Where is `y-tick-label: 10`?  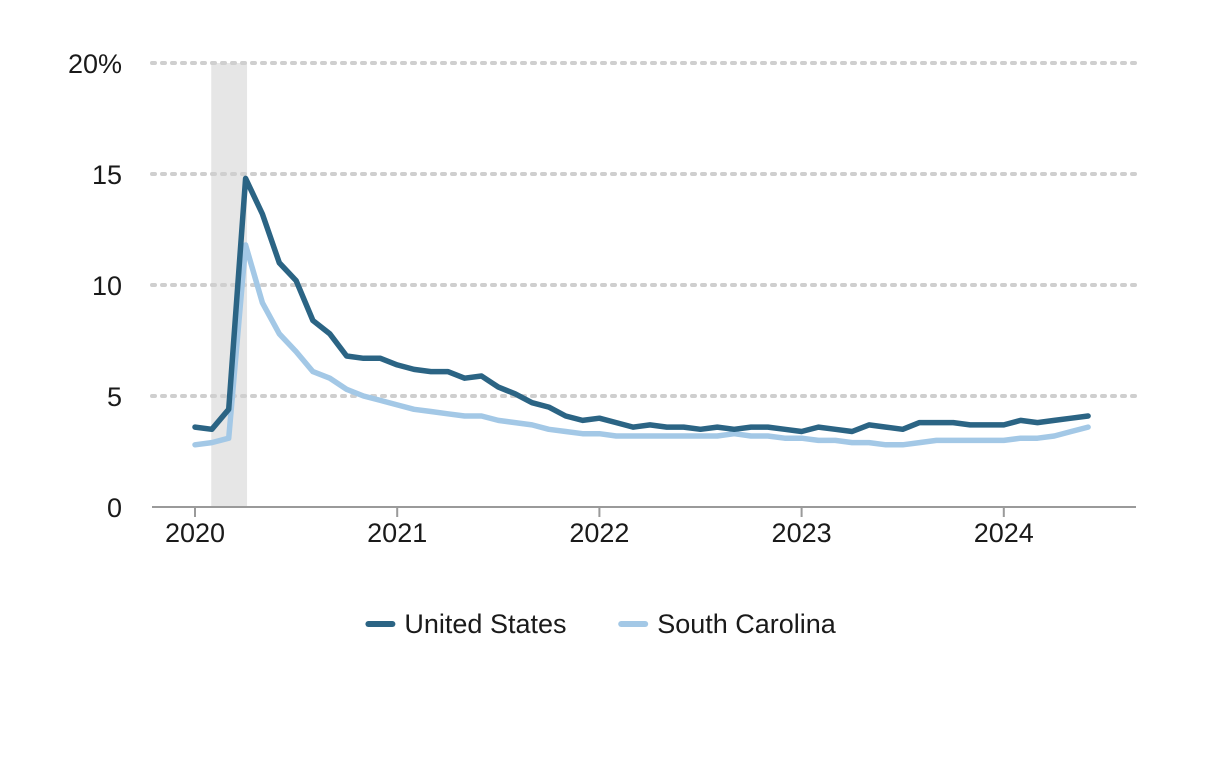
y-tick-label: 10 is located at coordinates (107, 286).